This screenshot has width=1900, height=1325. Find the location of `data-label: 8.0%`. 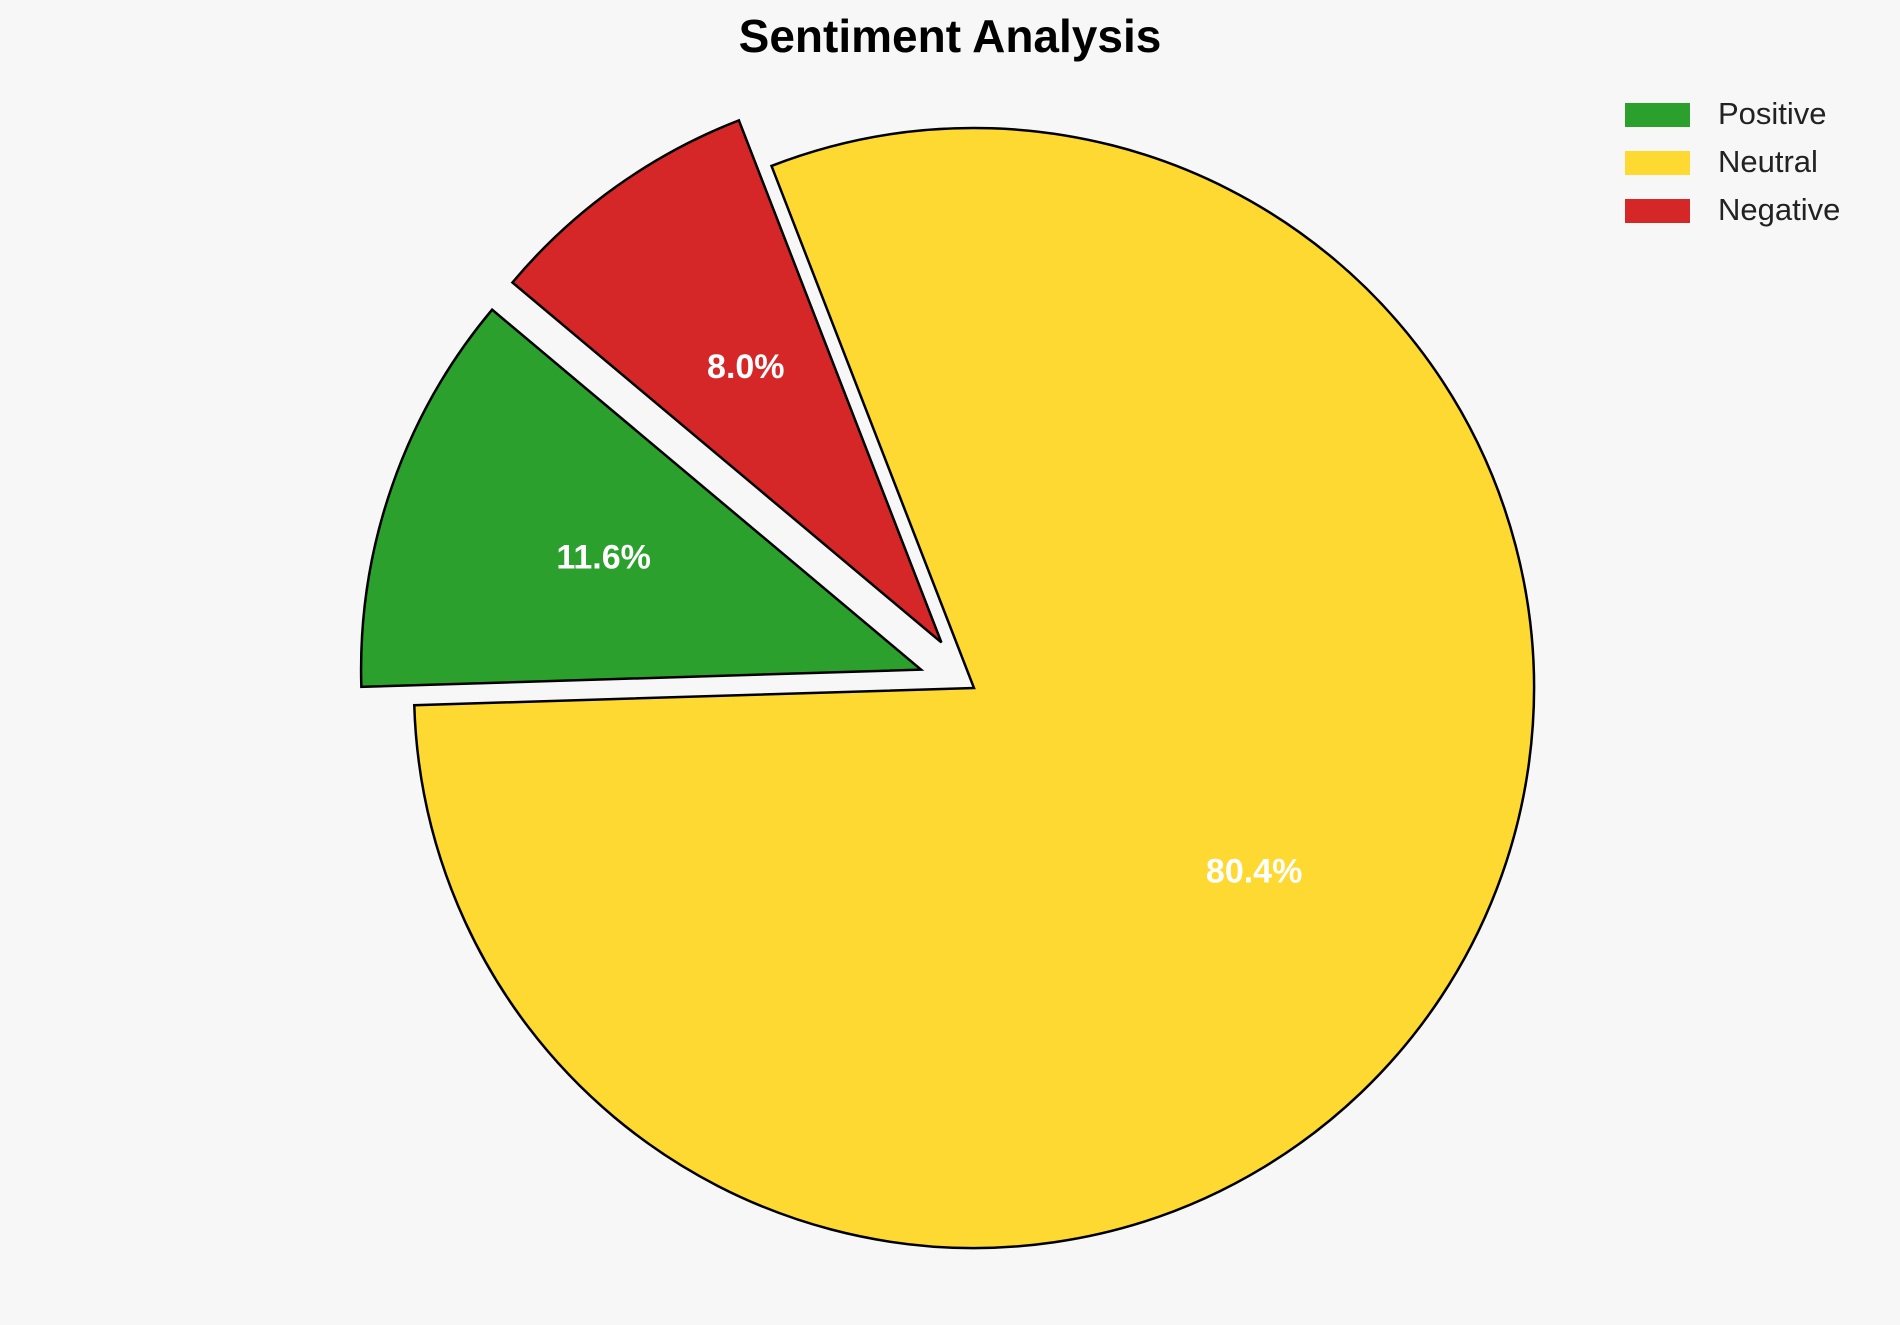

data-label: 8.0% is located at coordinates (746, 367).